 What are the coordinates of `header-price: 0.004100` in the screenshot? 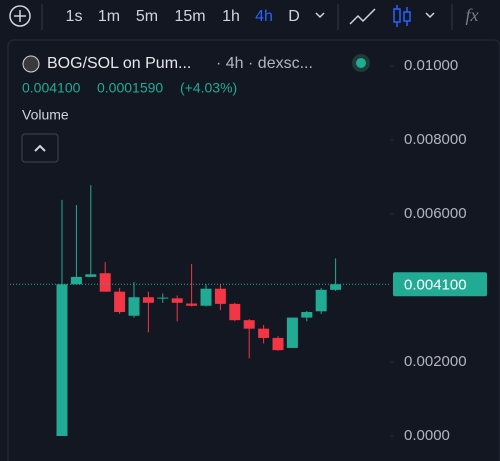 It's located at (51, 88).